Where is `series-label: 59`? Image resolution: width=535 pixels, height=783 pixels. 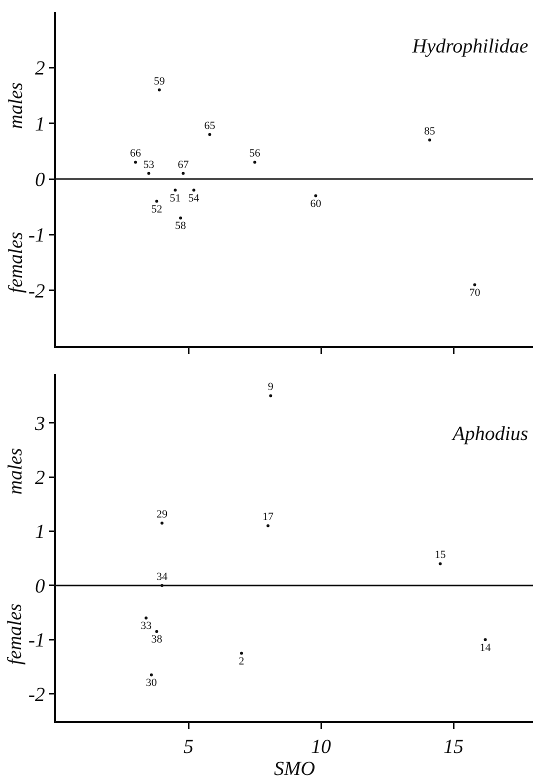 series-label: 59 is located at coordinates (160, 81).